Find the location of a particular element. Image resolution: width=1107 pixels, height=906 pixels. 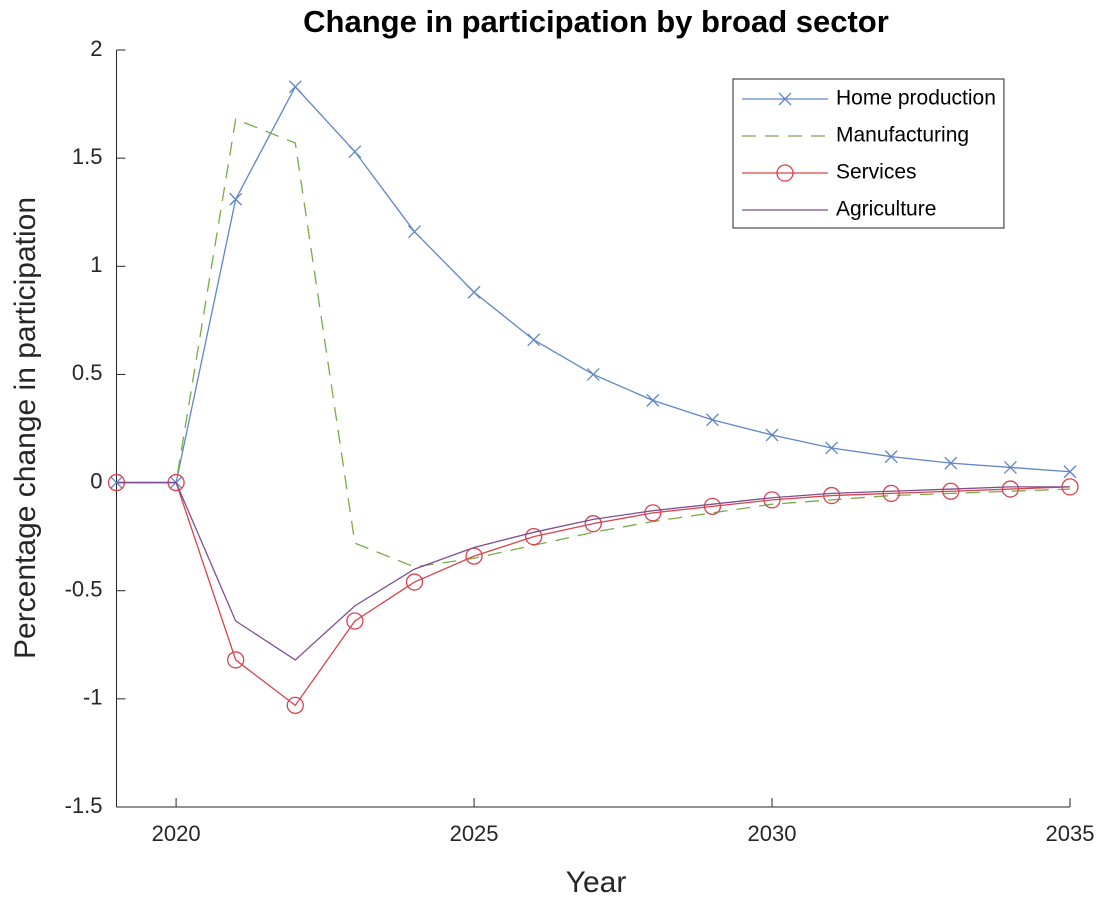

legend-box is located at coordinates (868, 153).